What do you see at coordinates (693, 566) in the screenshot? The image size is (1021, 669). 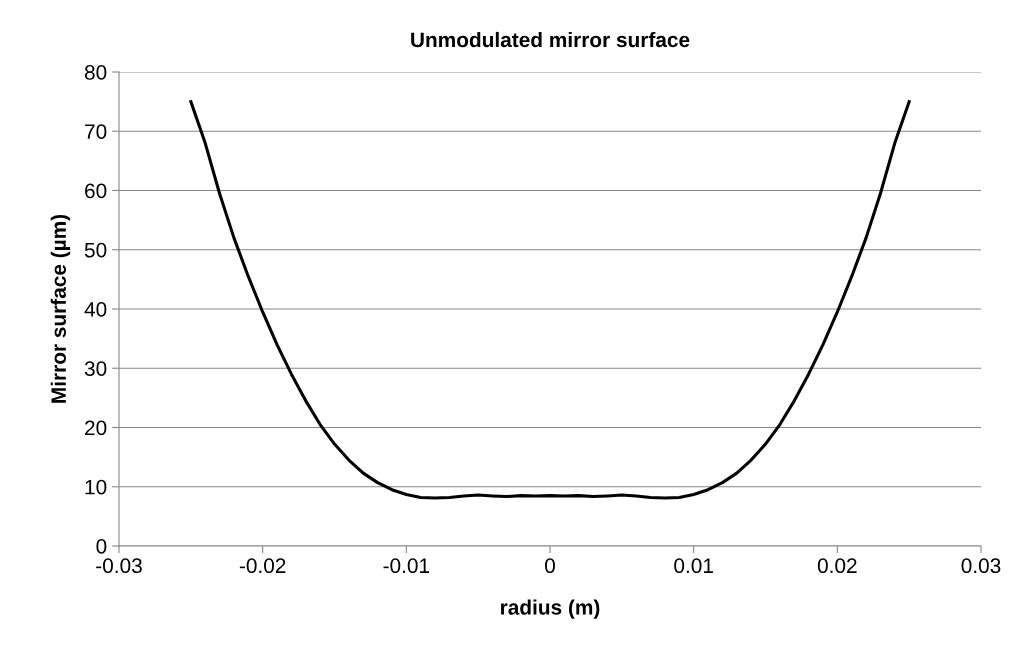 I see `x-tick-label: 0.01` at bounding box center [693, 566].